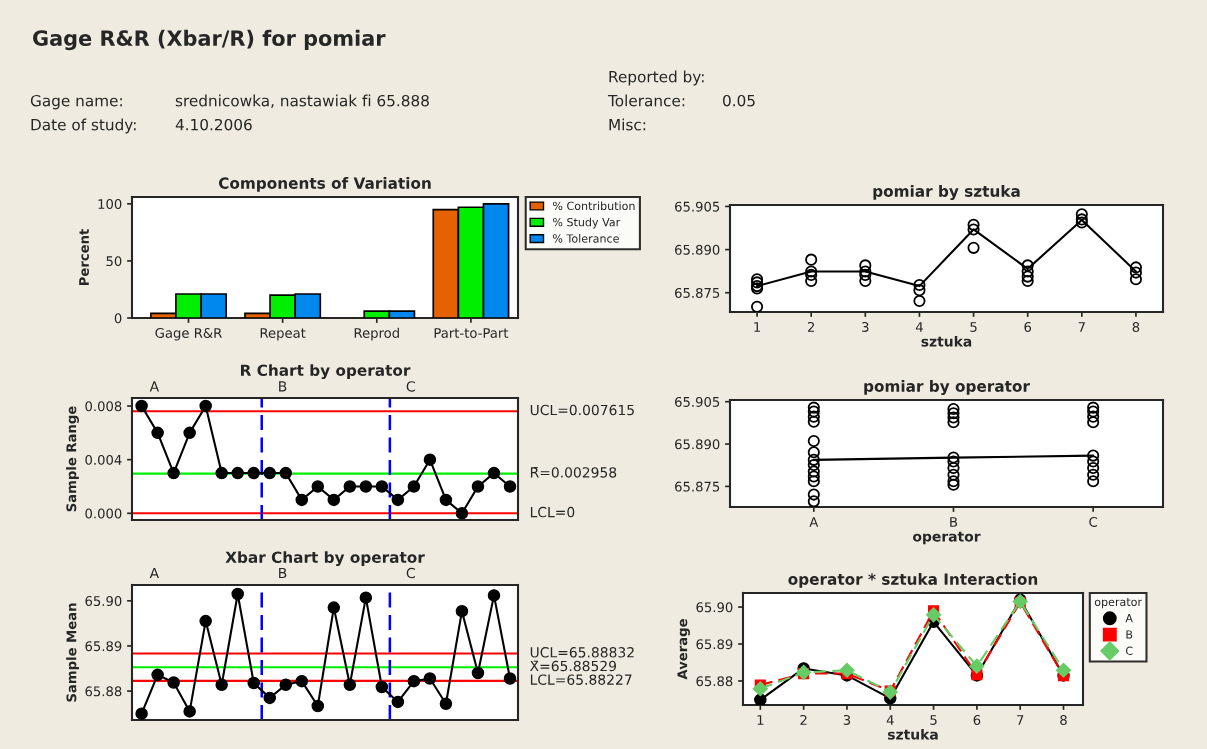  What do you see at coordinates (739, 100) in the screenshot?
I see `text: 0.05` at bounding box center [739, 100].